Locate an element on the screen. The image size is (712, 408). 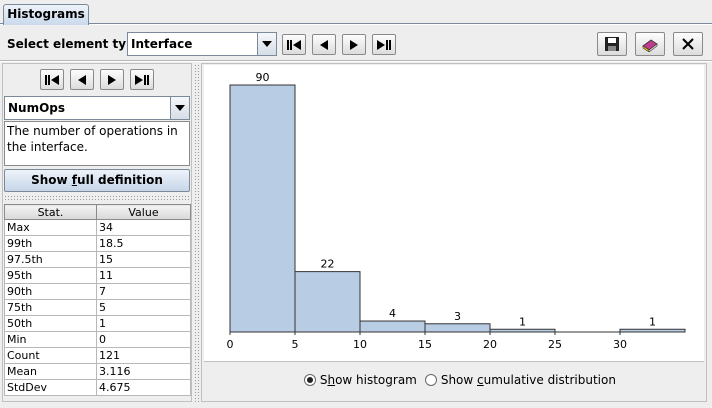
stats-header-row: Stat. Value is located at coordinates (97, 212).